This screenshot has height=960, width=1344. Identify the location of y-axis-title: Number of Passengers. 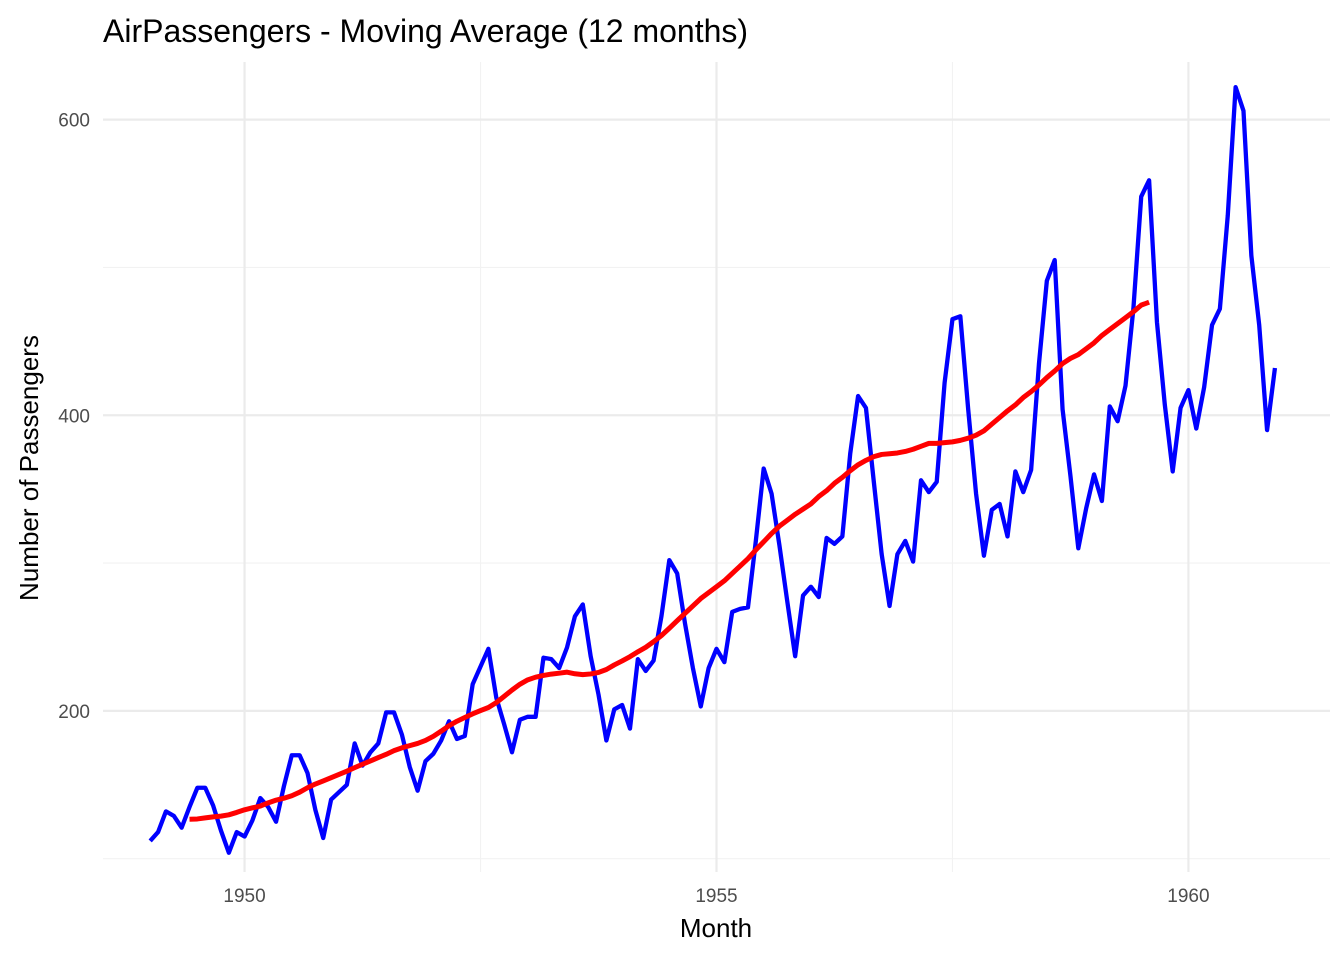
(29, 468).